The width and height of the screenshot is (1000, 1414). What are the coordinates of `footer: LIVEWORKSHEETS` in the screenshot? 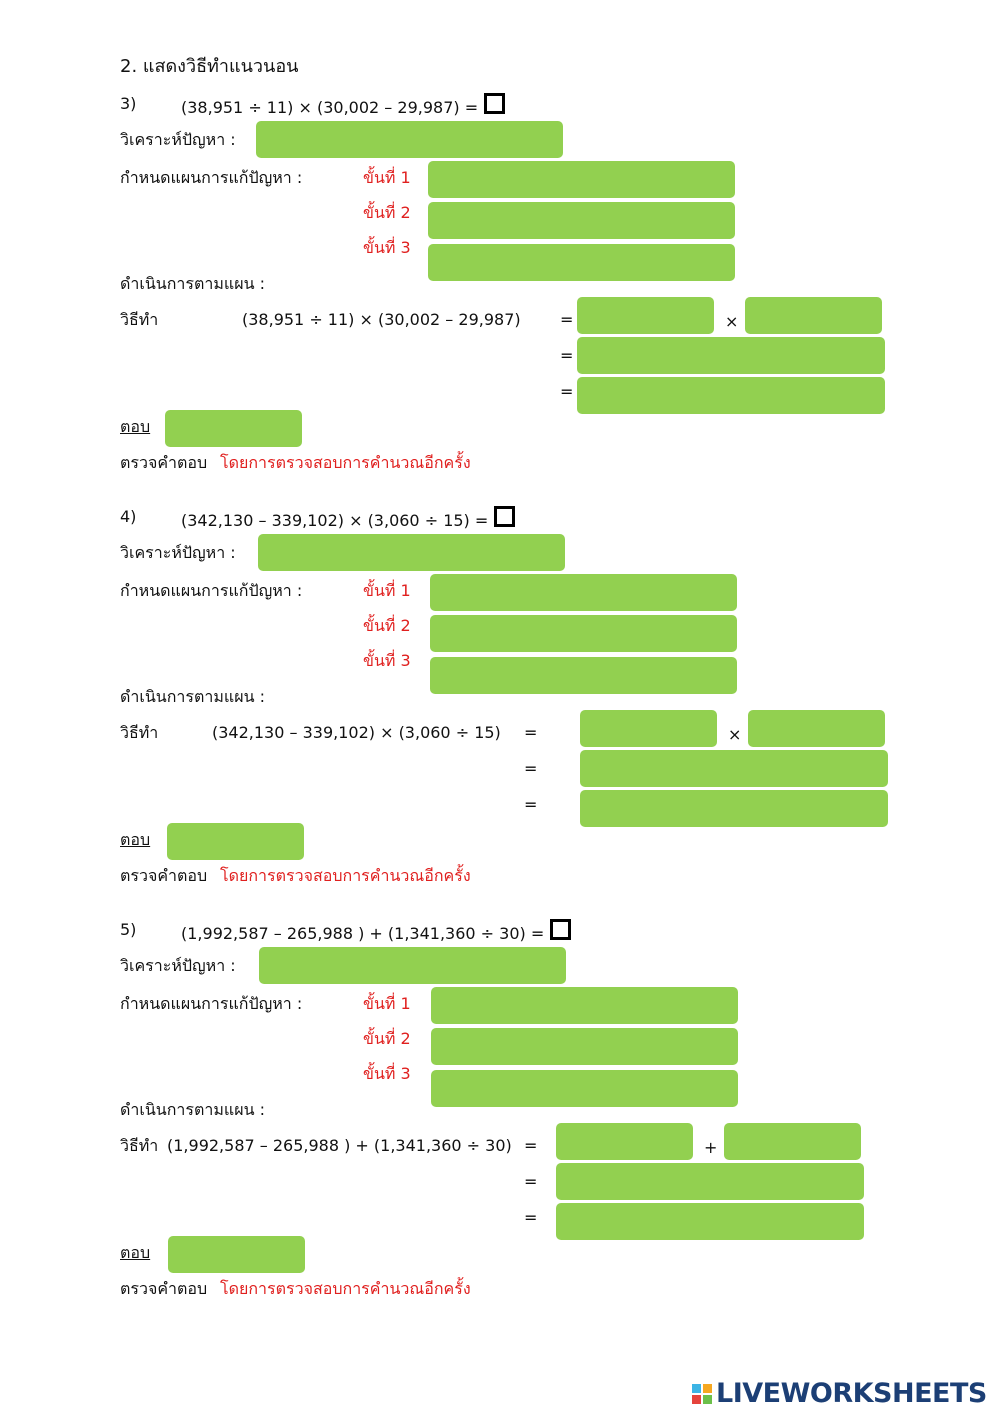 It's located at (839, 1393).